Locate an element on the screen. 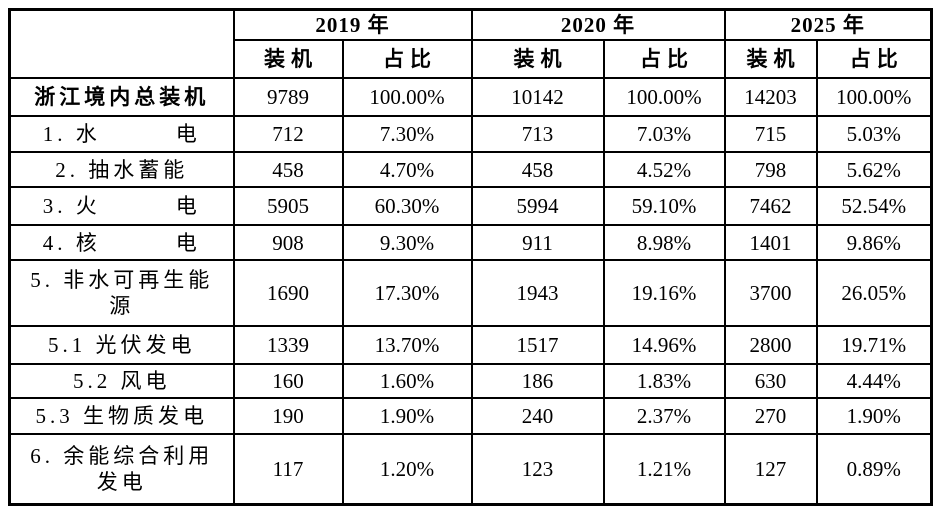 This screenshot has height=509, width=934. cell-installed-2025: 715 is located at coordinates (770, 134).